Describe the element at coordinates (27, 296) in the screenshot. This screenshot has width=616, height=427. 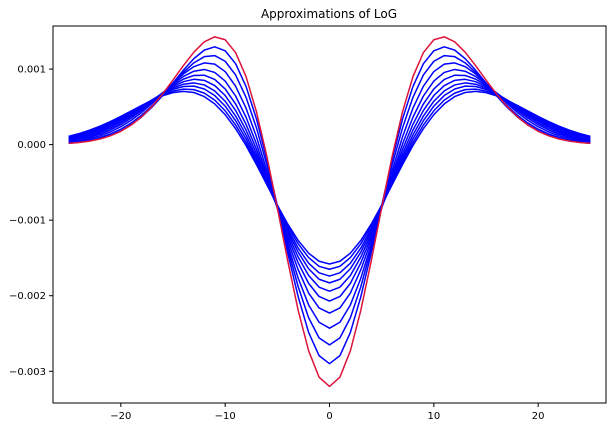
I see `y-tick-label: −0.002` at that location.